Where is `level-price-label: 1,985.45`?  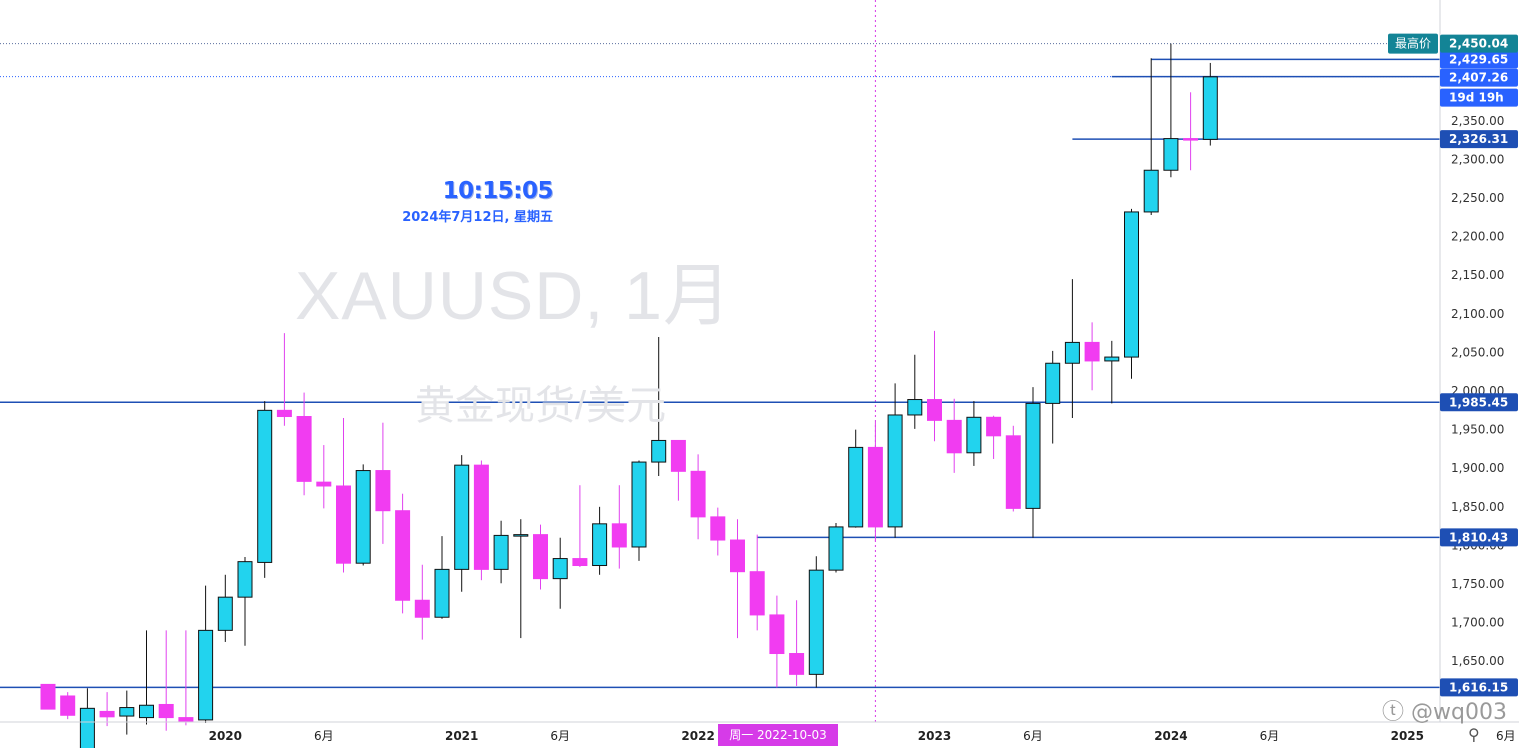 level-price-label: 1,985.45 is located at coordinates (1479, 402).